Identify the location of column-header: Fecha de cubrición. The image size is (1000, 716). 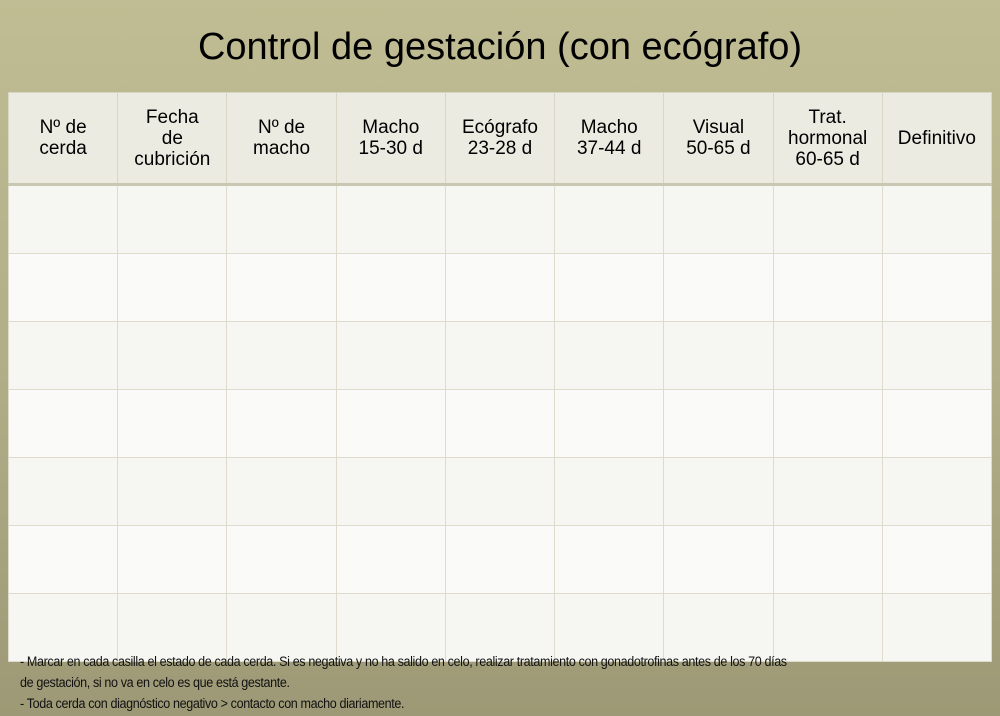
(172, 138).